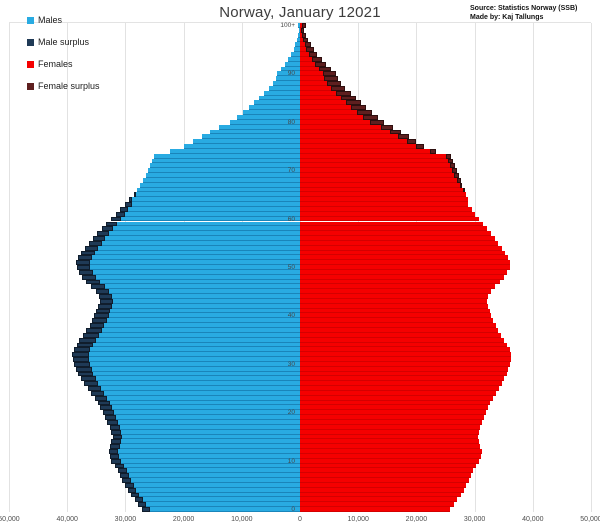  I want to click on age-tick-label: 30, so click(291, 364).